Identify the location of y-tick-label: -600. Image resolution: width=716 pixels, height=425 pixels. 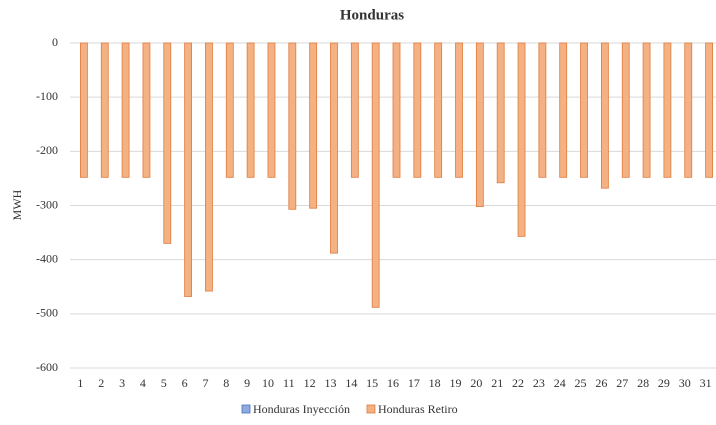
(47, 367).